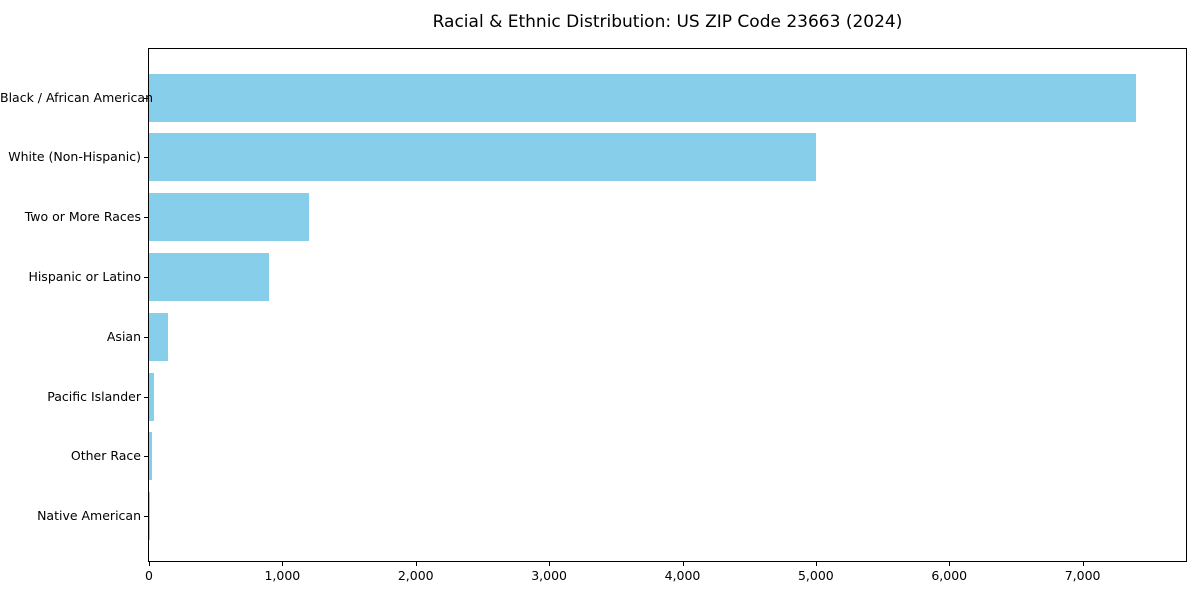  I want to click on x-tick-label: 2,000, so click(415, 575).